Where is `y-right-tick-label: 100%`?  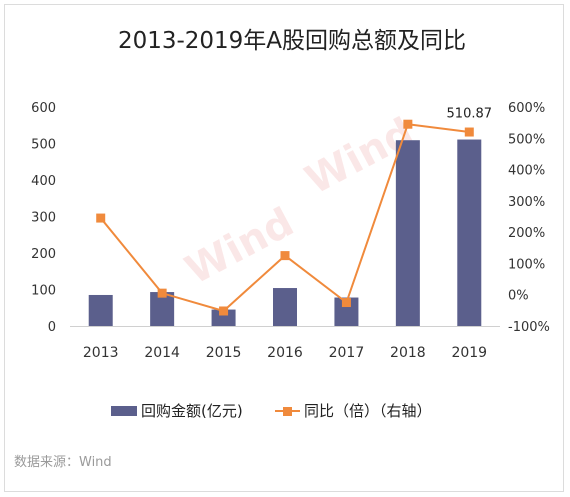 y-right-tick-label: 100% is located at coordinates (526, 264).